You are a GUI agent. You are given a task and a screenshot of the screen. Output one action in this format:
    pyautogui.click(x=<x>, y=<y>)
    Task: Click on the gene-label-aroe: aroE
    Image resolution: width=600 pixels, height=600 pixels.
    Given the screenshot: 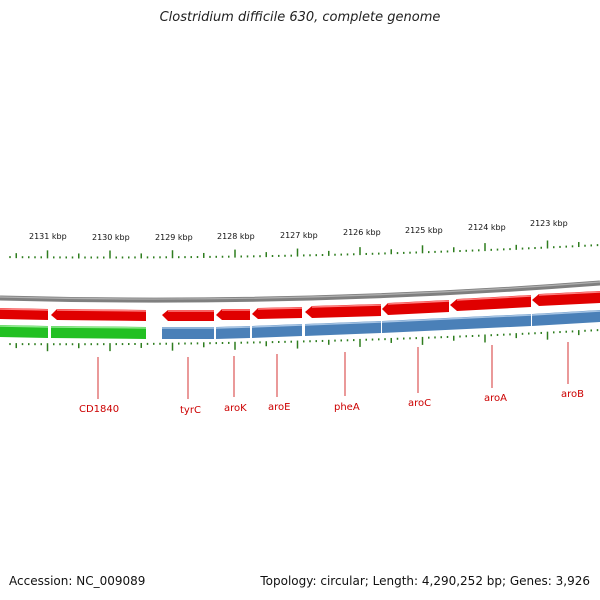 What is the action you would take?
    pyautogui.click(x=279, y=407)
    